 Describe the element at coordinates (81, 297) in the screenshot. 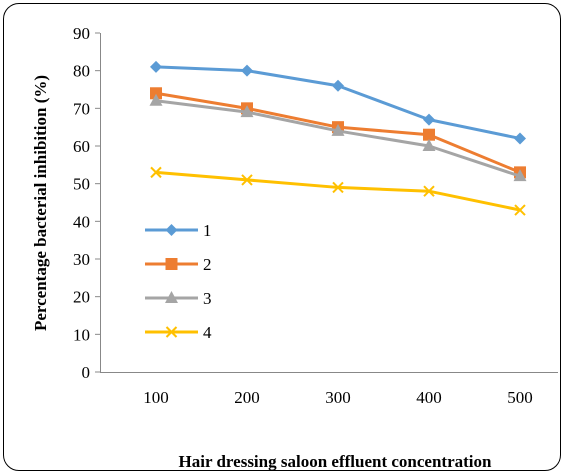

I see `y-tick-label: 20` at that location.